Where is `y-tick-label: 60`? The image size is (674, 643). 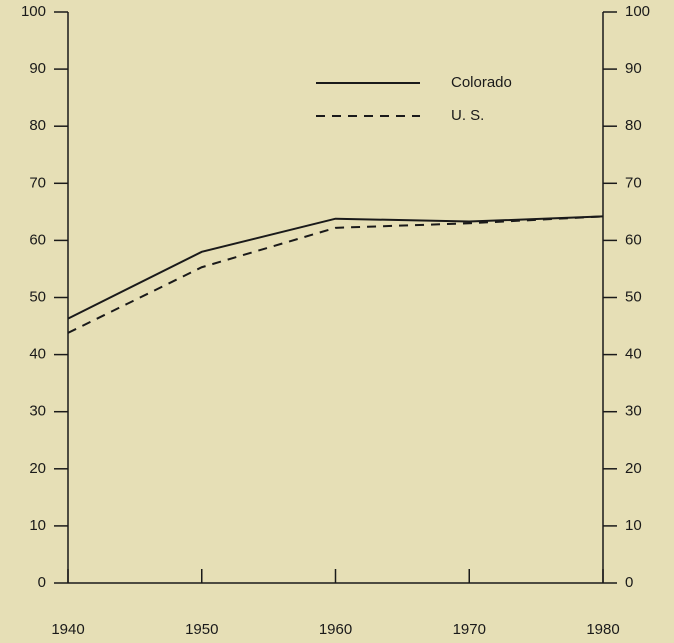 y-tick-label: 60 is located at coordinates (37, 239).